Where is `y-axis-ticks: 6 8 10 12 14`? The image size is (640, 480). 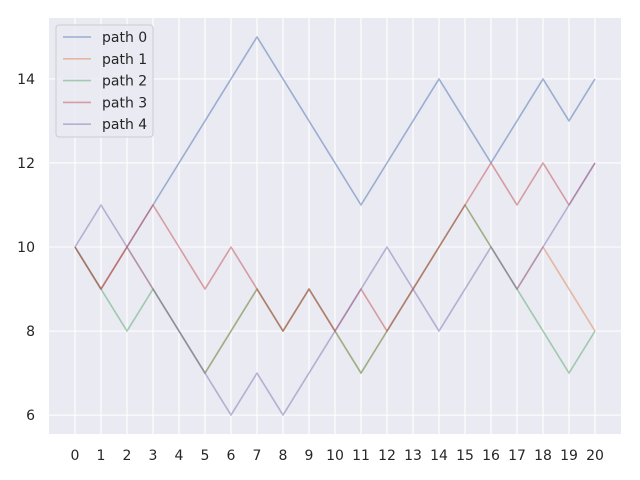
y-axis-ticks: 6 8 10 12 14 is located at coordinates (26, 248).